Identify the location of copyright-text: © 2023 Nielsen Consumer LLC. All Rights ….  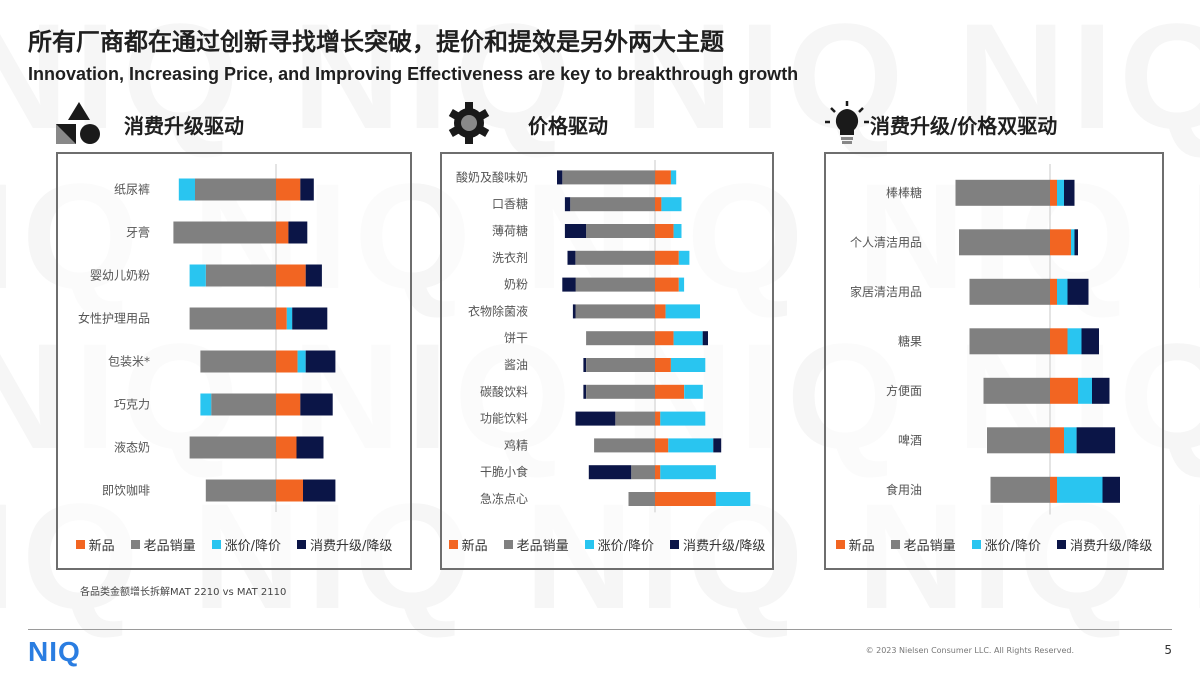
(969, 650).